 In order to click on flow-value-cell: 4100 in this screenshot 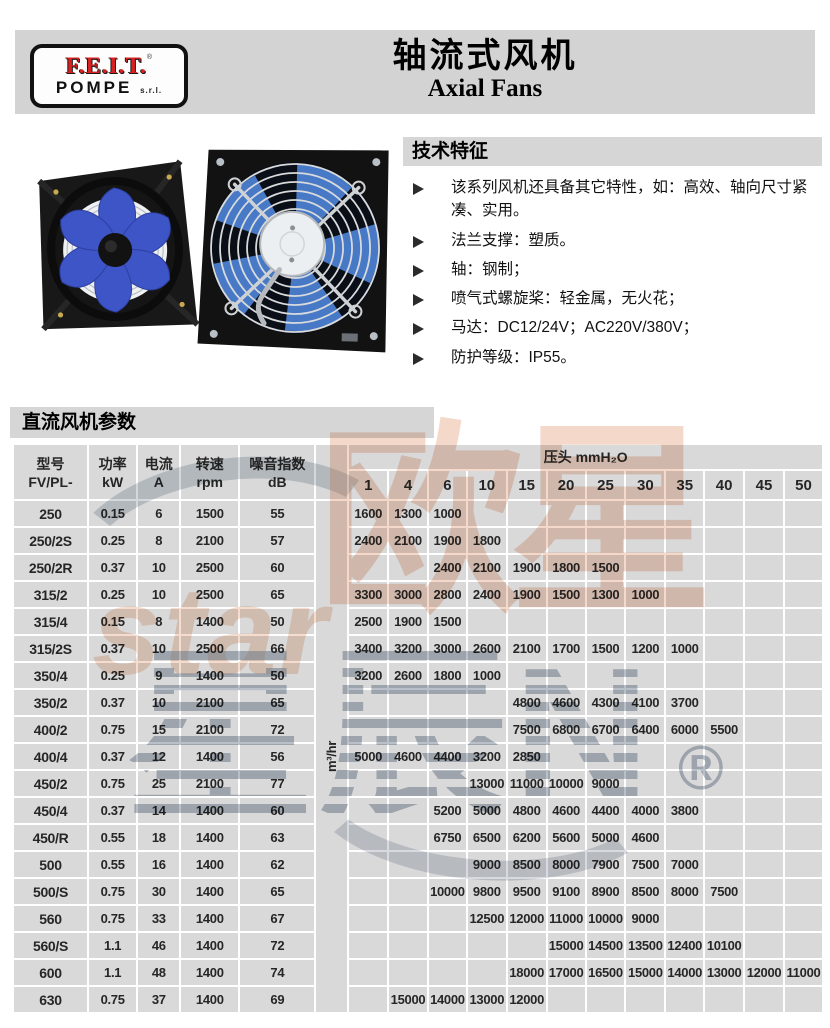, I will do `click(645, 702)`.